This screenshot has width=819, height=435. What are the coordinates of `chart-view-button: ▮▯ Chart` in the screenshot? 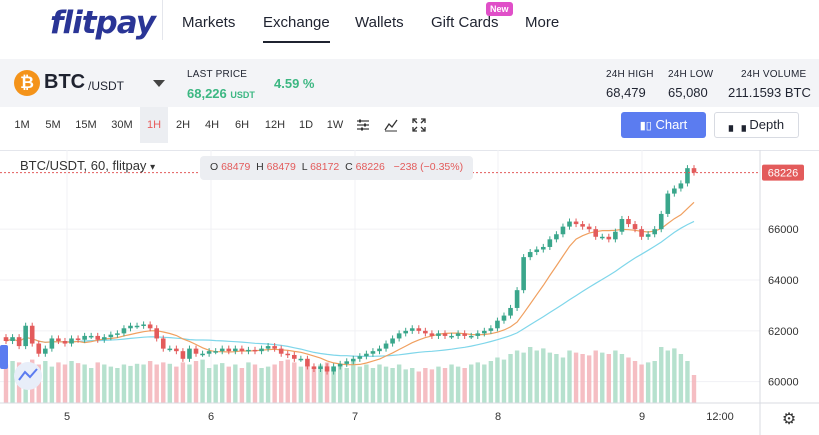 It's located at (663, 125).